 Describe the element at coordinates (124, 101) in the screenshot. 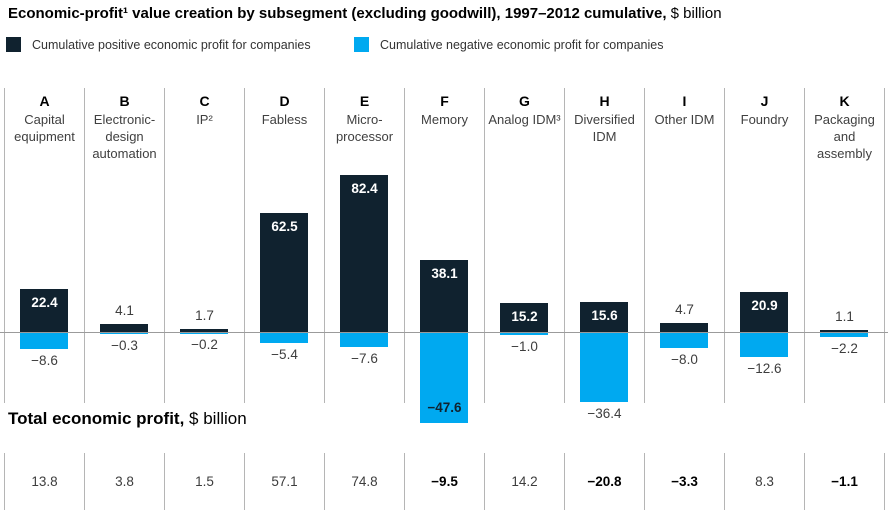

I see `category-letter: B` at that location.